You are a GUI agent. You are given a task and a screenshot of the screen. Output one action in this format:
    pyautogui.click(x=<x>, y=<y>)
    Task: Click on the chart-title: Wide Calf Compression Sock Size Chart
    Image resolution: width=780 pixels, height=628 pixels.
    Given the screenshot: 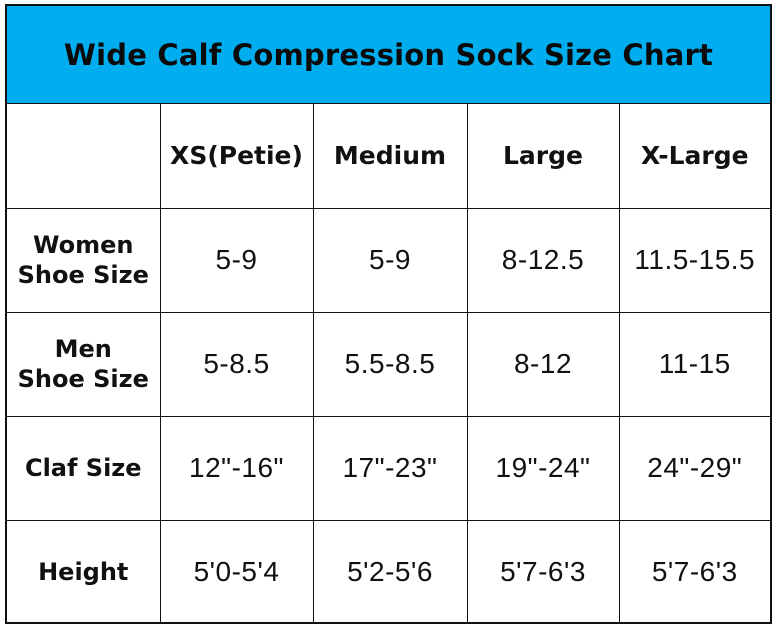 What is the action you would take?
    pyautogui.click(x=388, y=54)
    